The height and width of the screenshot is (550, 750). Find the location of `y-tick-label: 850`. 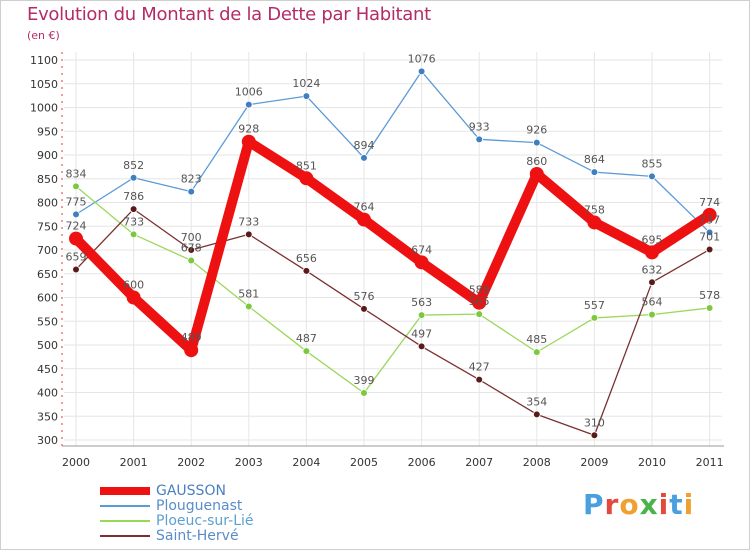

y-tick-label: 850 is located at coordinates (47, 179).